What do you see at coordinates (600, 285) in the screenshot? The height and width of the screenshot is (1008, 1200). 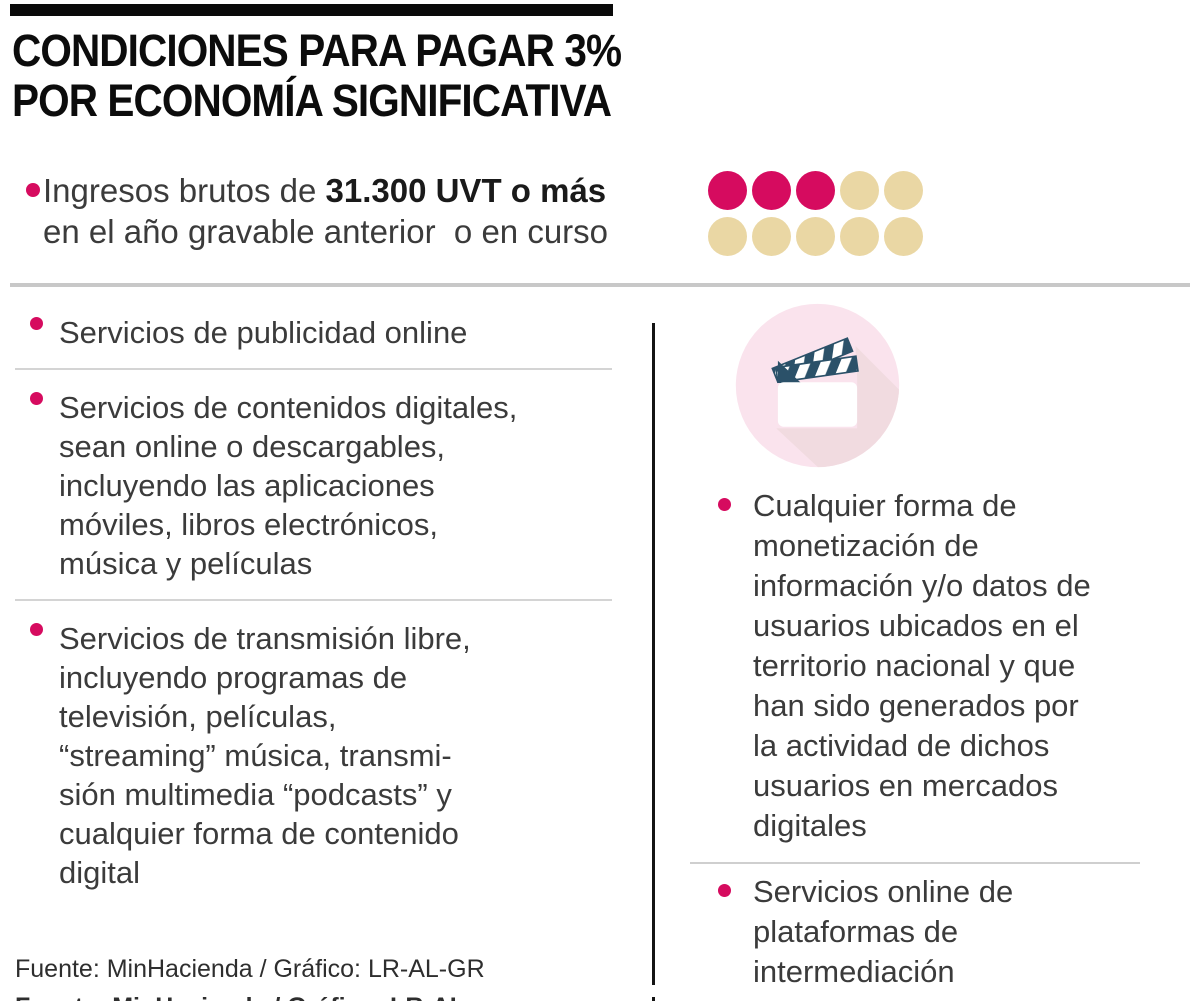 I see `section-divider` at bounding box center [600, 285].